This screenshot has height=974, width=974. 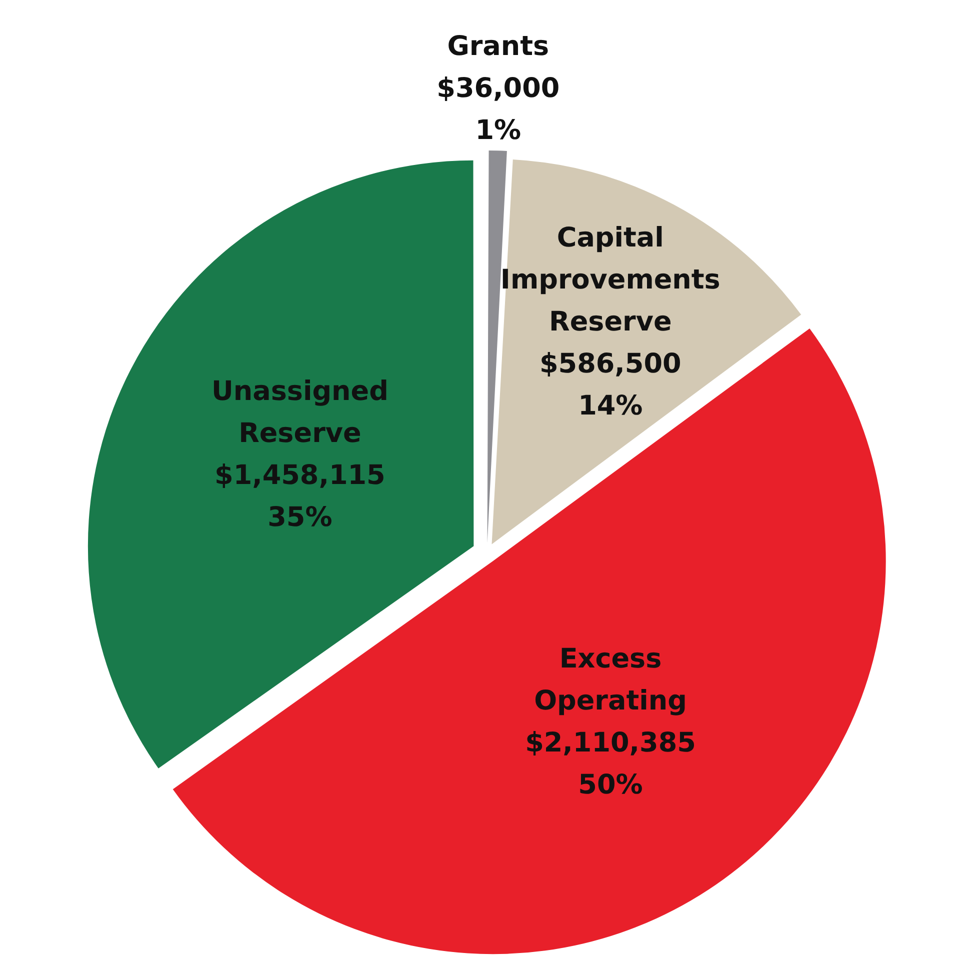 I want to click on slice-label: Grants, so click(x=498, y=46).